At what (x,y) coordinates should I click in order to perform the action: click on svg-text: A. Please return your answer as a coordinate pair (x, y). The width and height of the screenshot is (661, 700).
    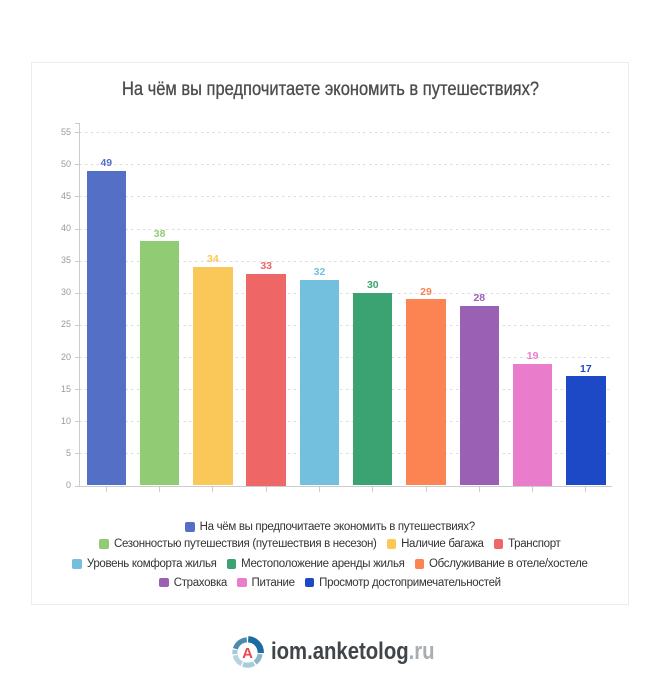
    Looking at the image, I should click on (247, 653).